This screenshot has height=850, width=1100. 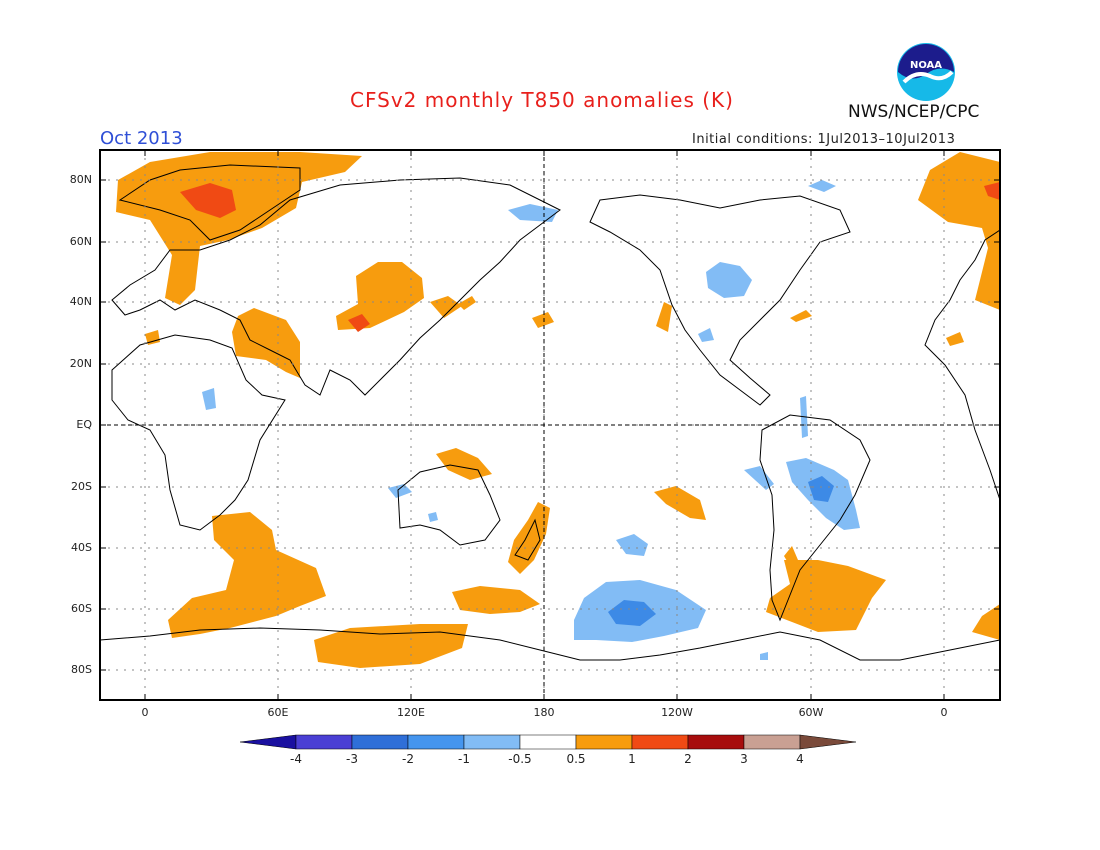 I want to click on warm-anomaly-west-atlantic, so click(x=801, y=316).